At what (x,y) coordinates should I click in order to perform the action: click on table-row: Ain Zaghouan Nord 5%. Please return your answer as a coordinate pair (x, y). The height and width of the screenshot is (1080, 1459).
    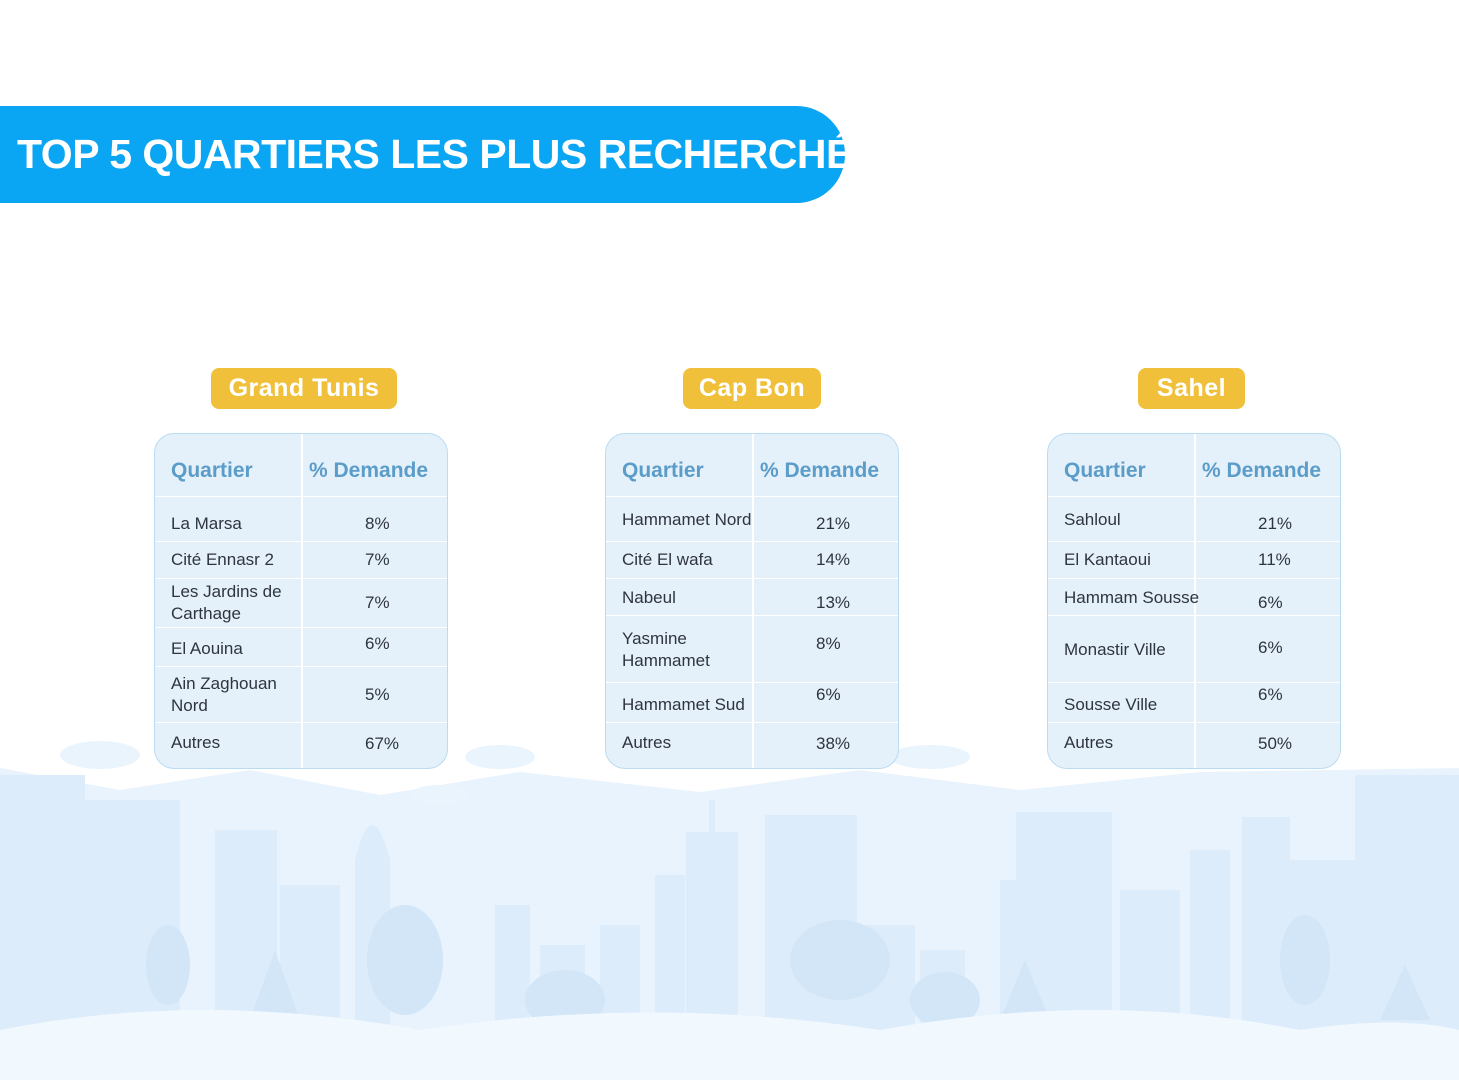
    Looking at the image, I should click on (301, 694).